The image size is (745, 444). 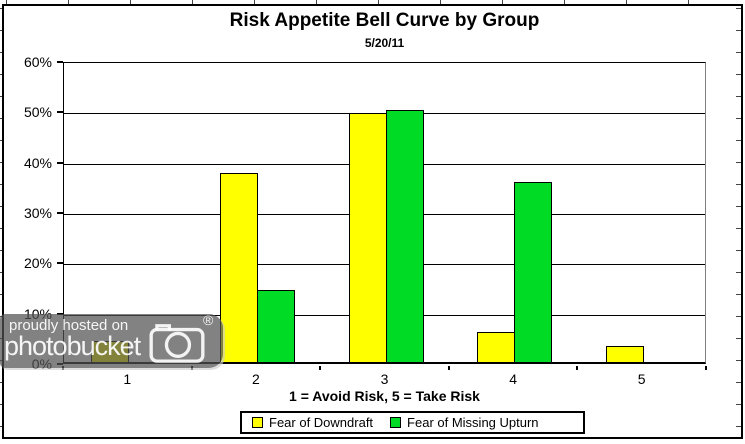 What do you see at coordinates (473, 422) in the screenshot?
I see `legend-label: Fear of Missing Upturn` at bounding box center [473, 422].